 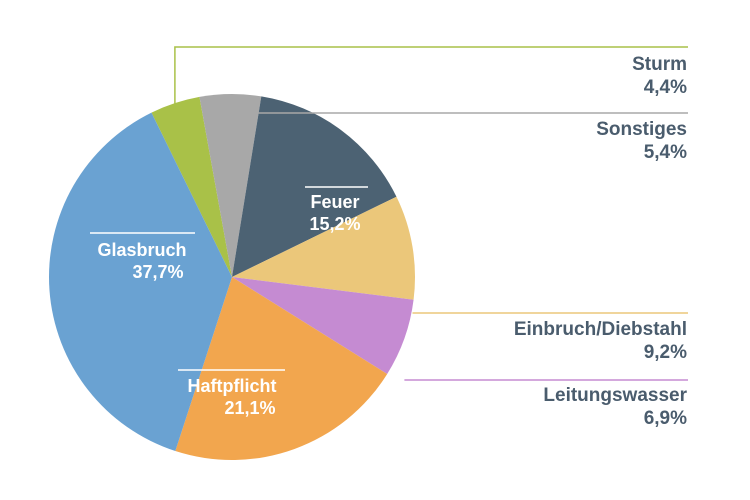 I want to click on label-feuer-value: 15,2%, so click(x=334, y=224).